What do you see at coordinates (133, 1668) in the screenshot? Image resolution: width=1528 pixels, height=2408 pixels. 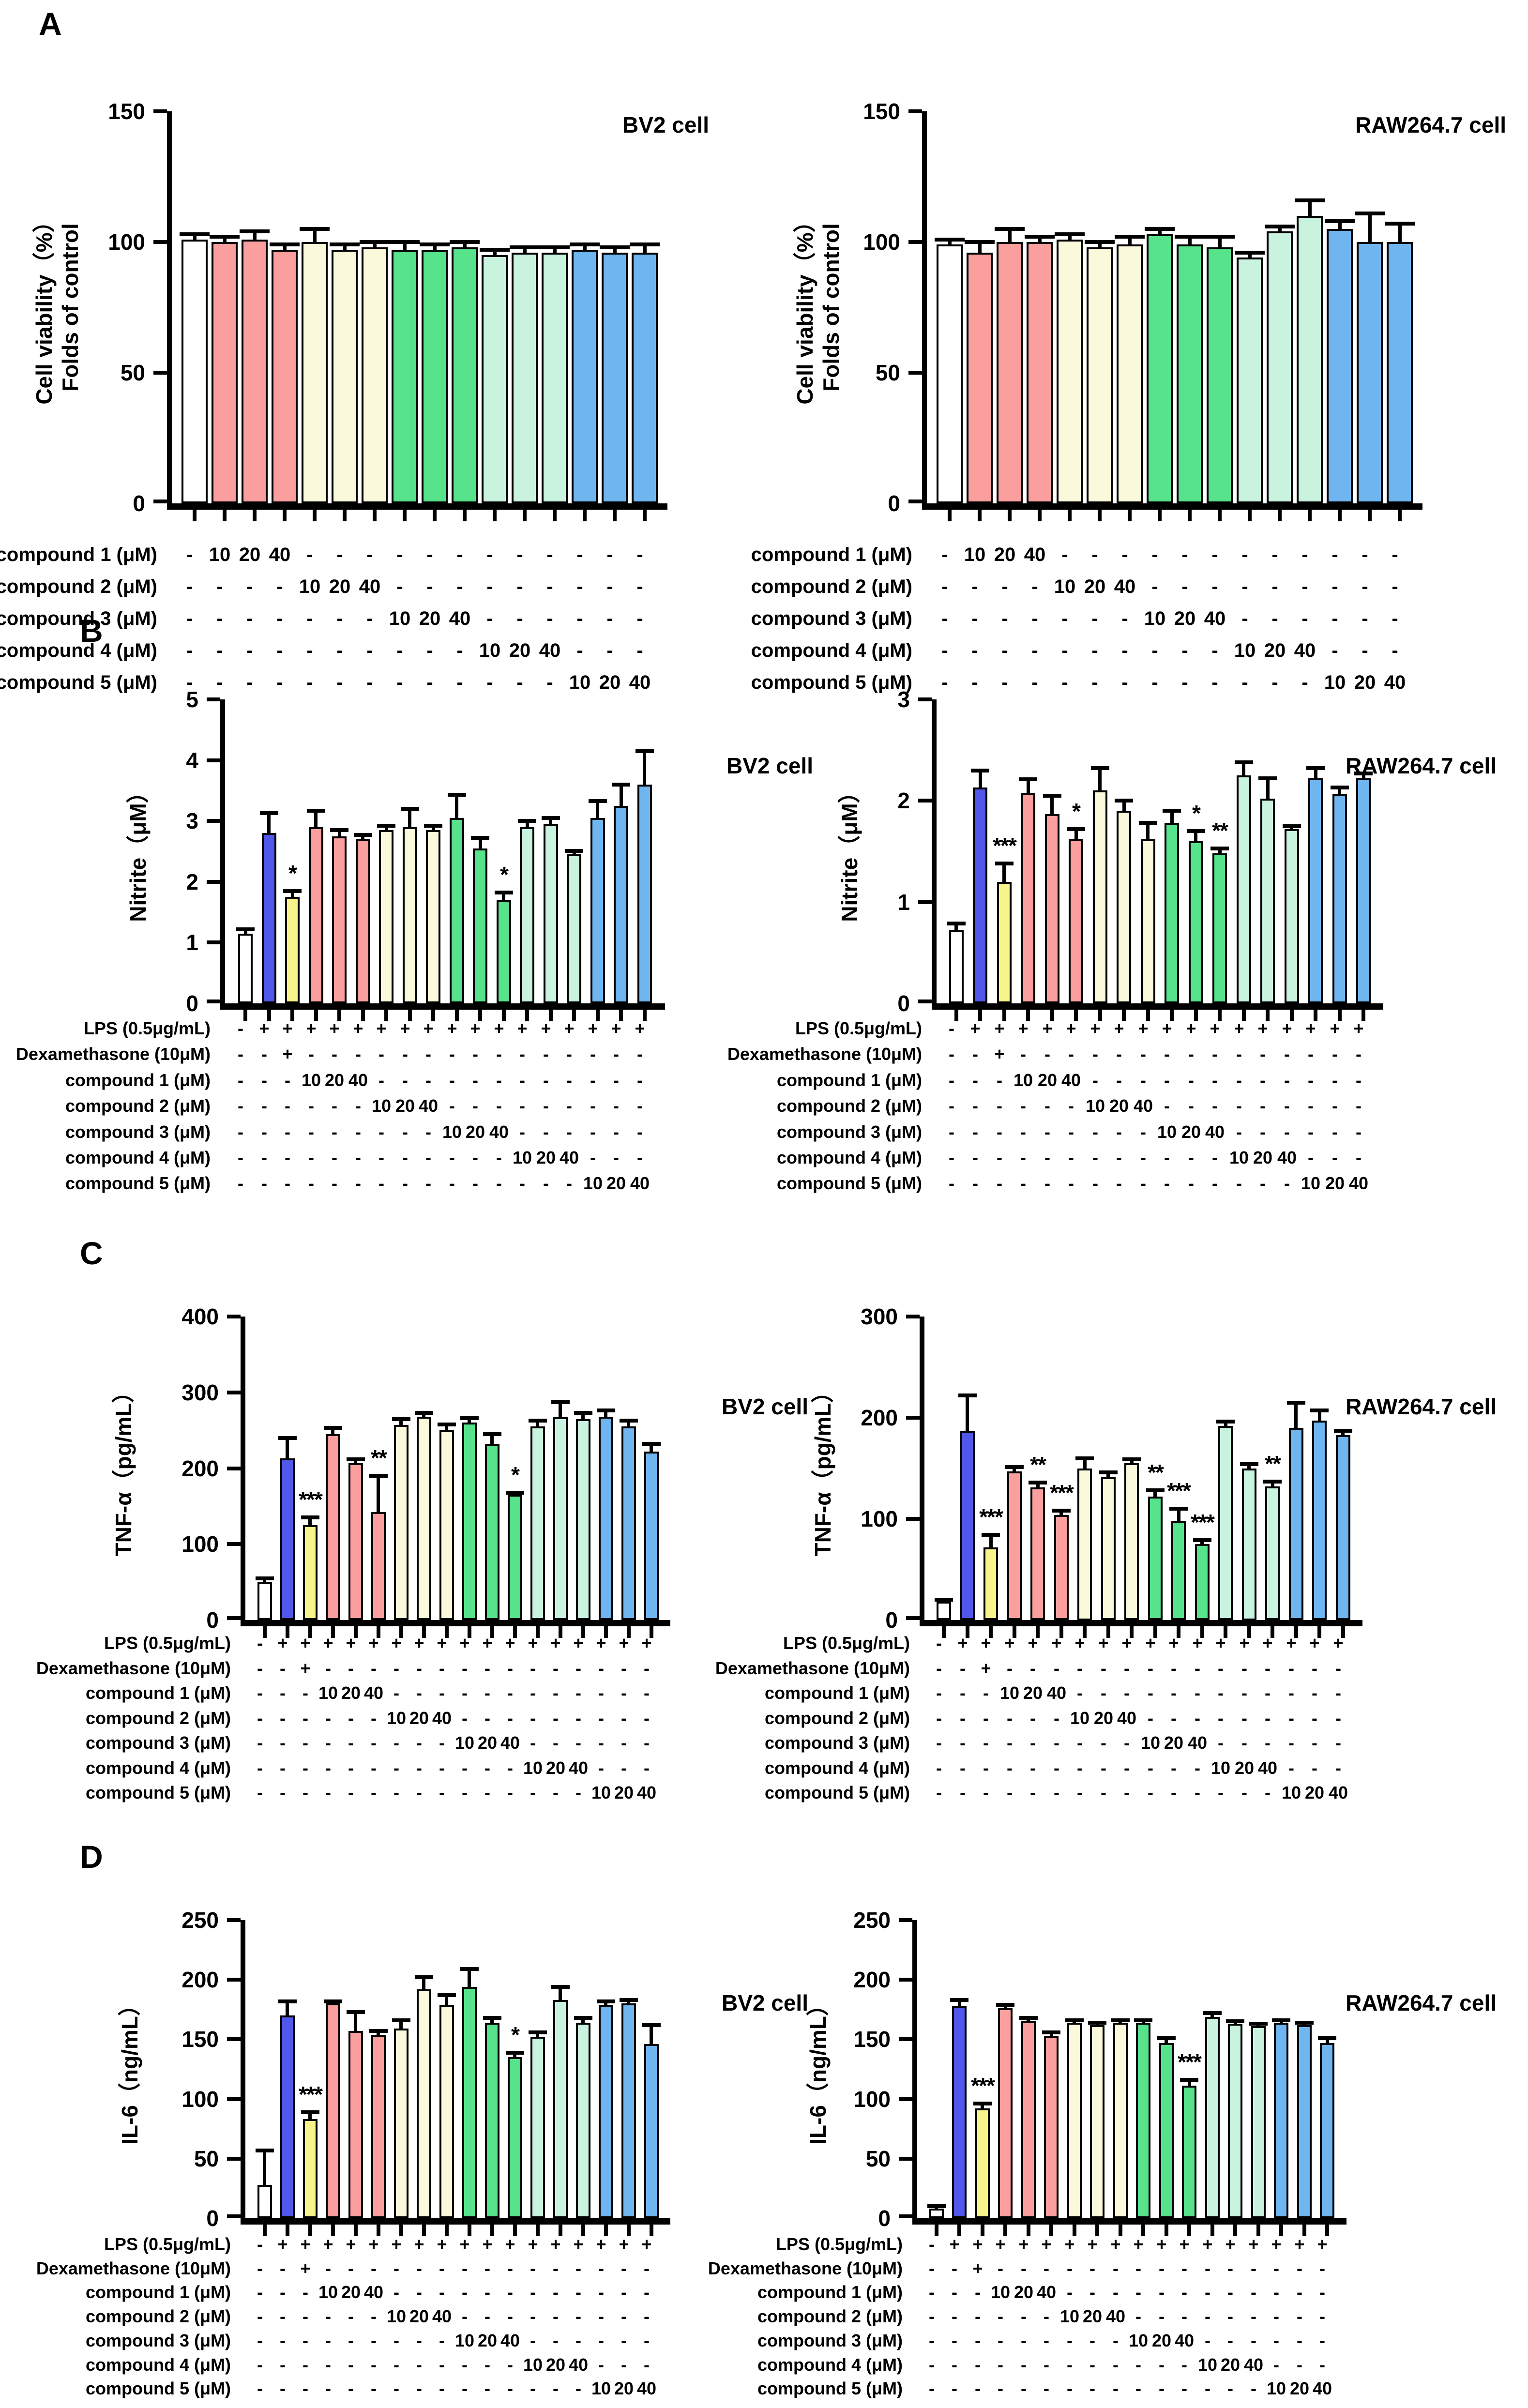 I see `row-label: Dexamethasone (10μM)` at bounding box center [133, 1668].